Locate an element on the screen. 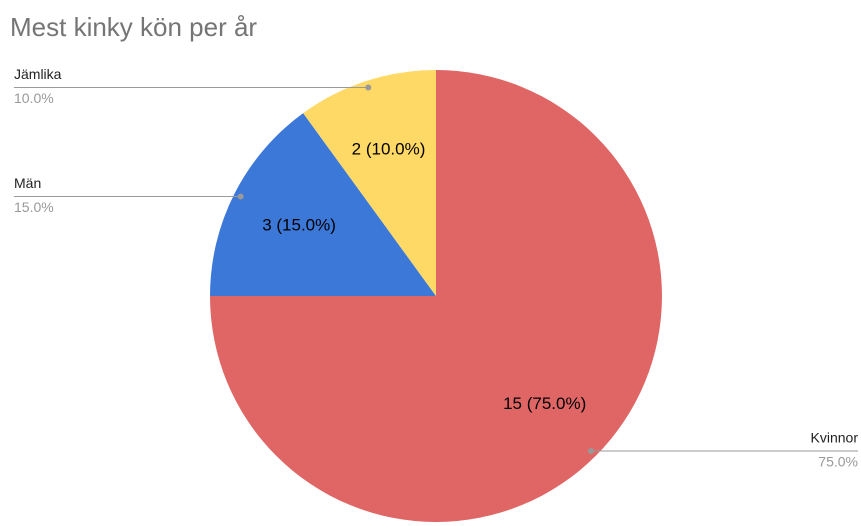 Image resolution: width=861 pixels, height=526 pixels. legend-label: Jämlika is located at coordinates (38, 74).